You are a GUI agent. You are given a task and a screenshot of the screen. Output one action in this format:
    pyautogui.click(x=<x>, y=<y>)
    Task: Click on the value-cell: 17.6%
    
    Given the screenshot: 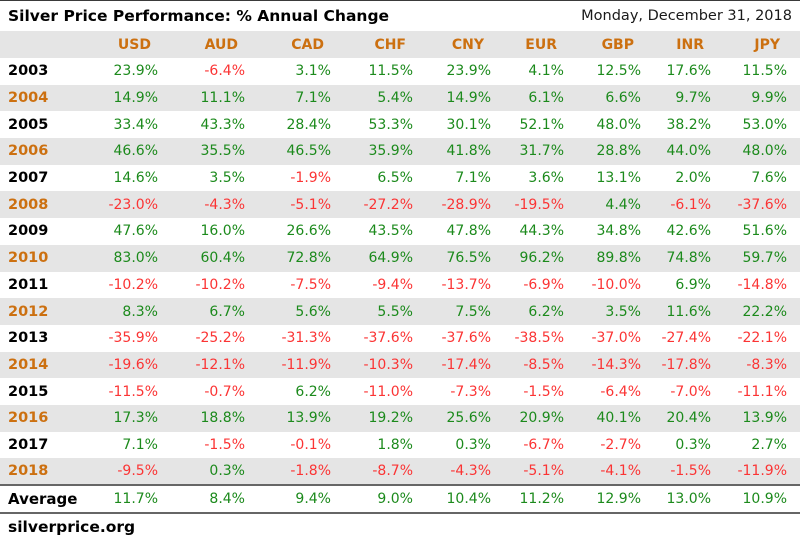 What is the action you would take?
    pyautogui.click(x=688, y=71)
    